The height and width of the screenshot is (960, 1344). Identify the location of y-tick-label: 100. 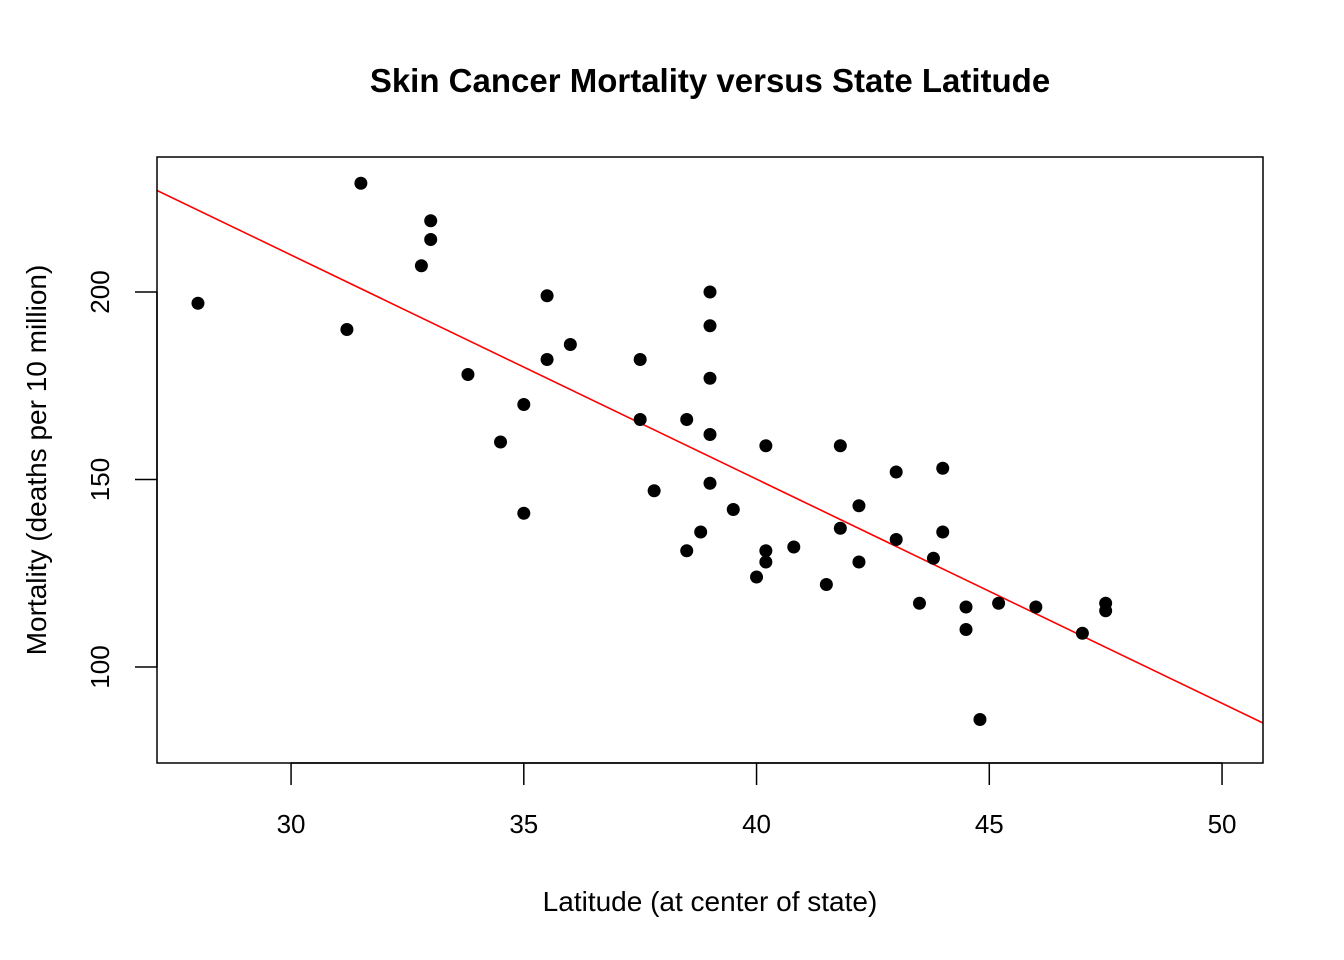
(100, 666).